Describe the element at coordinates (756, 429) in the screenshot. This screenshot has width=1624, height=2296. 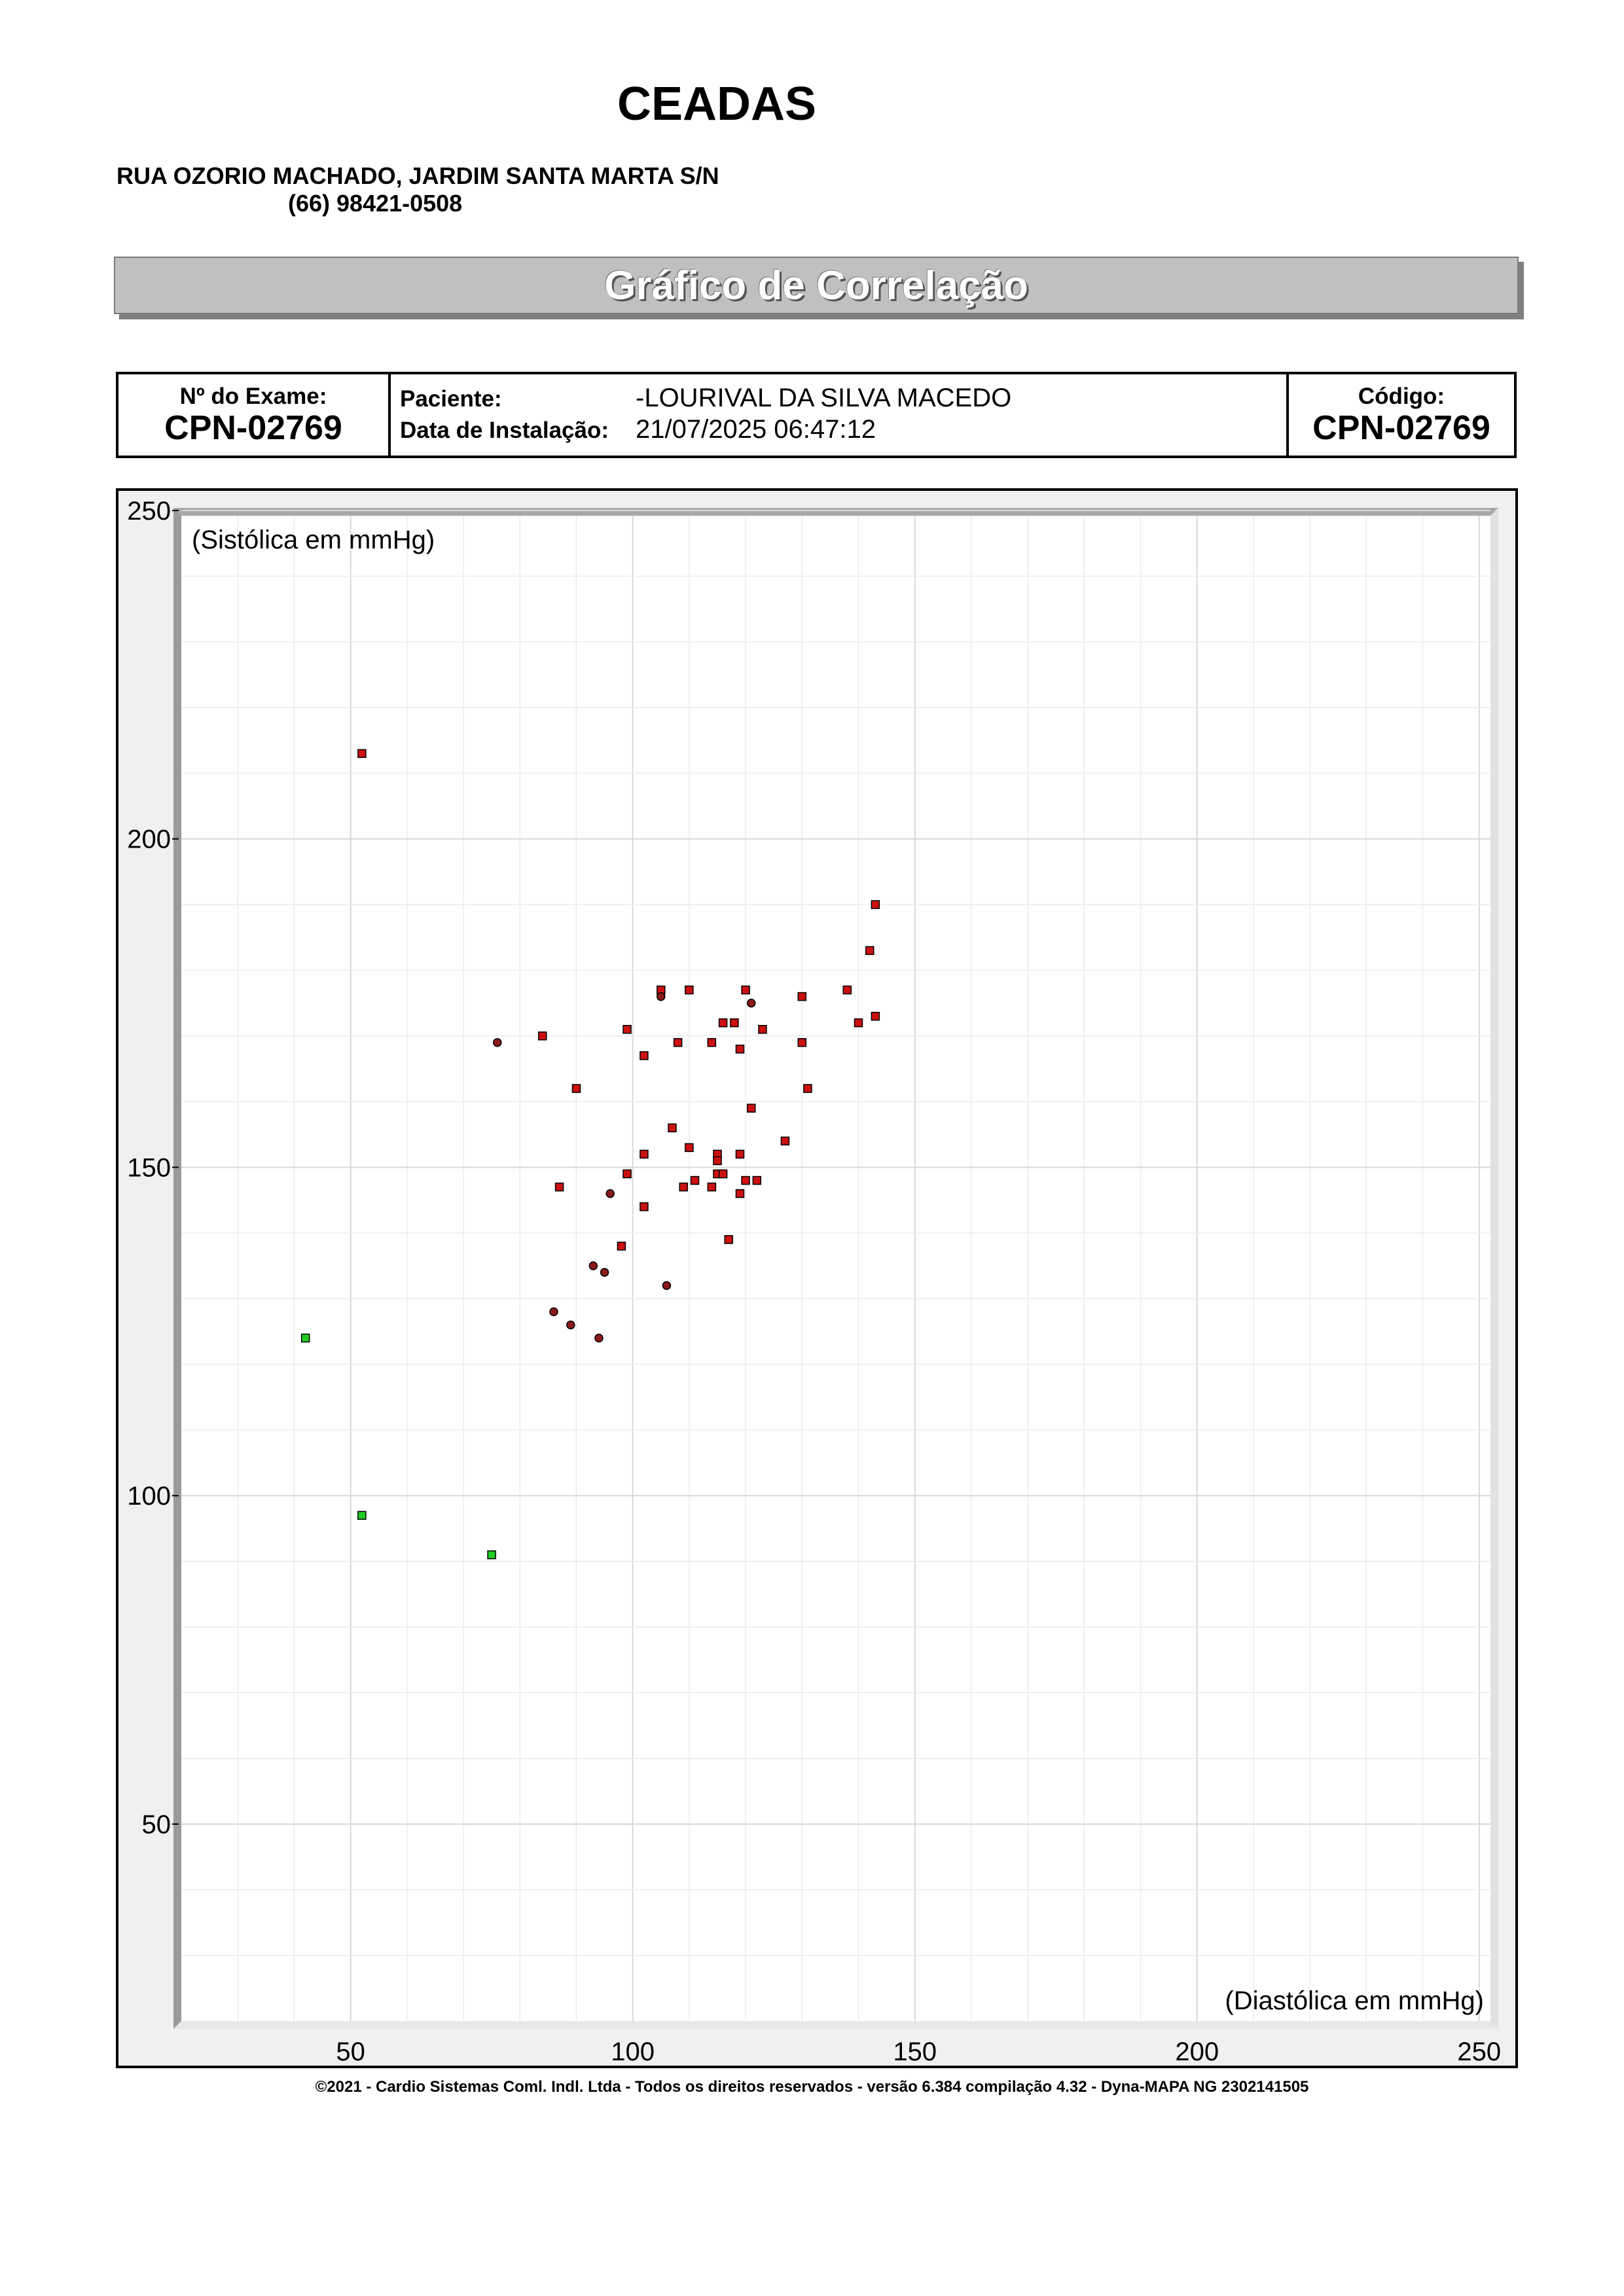
I see `install-date-value: 21/07/2025 06:47:12` at that location.